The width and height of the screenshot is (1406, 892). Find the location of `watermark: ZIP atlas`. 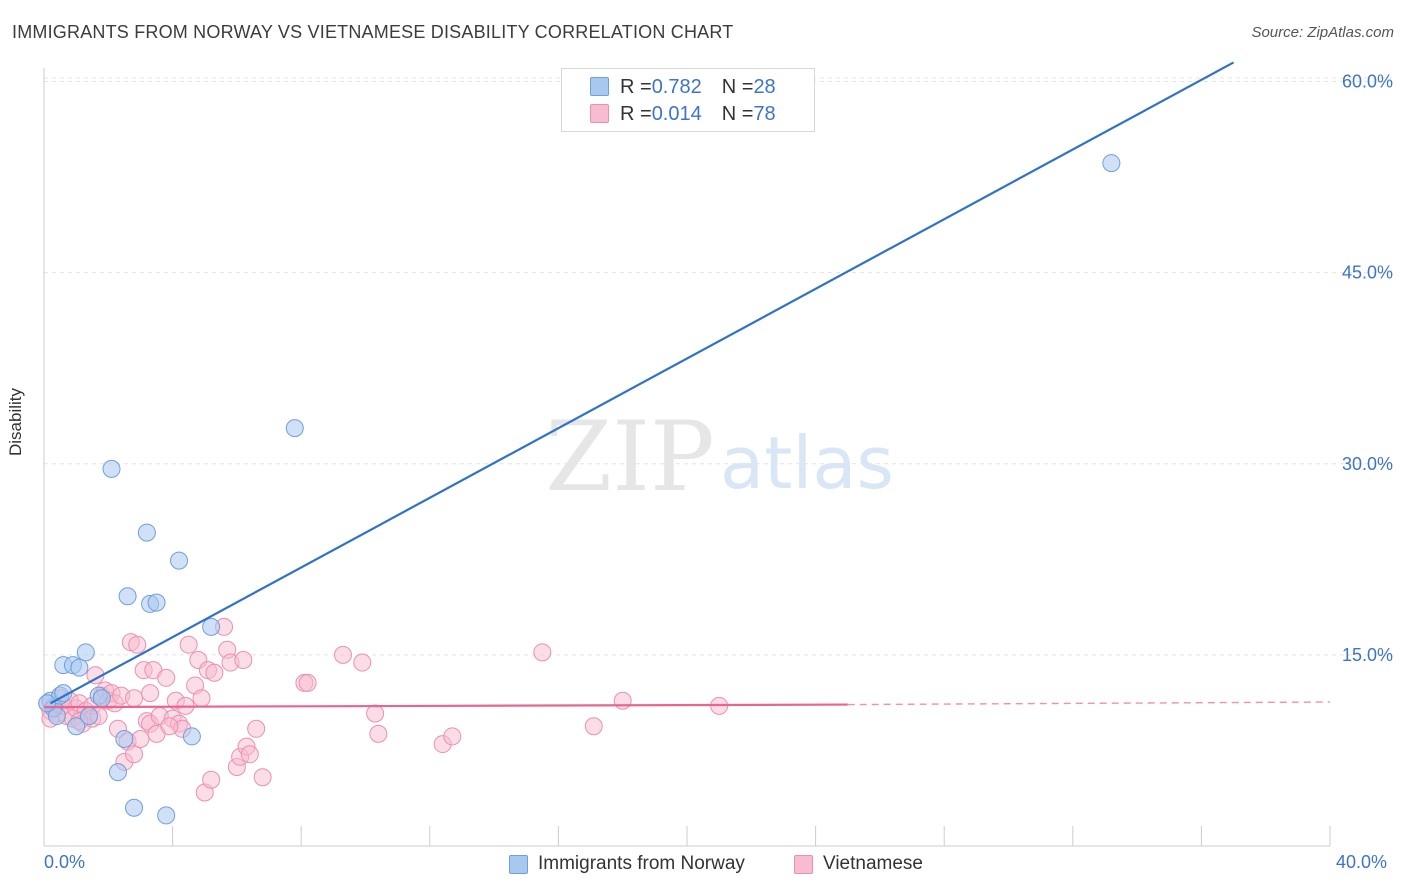

watermark: ZIP atlas is located at coordinates (719, 457).